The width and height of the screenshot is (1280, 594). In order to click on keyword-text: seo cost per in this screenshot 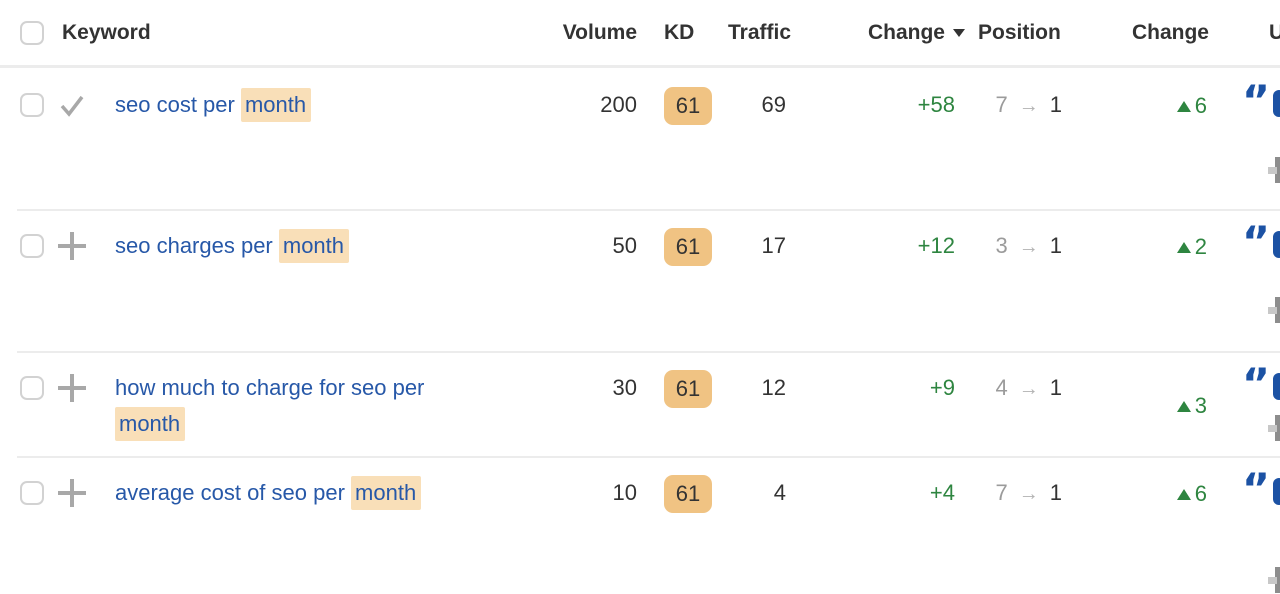, I will do `click(178, 104)`.